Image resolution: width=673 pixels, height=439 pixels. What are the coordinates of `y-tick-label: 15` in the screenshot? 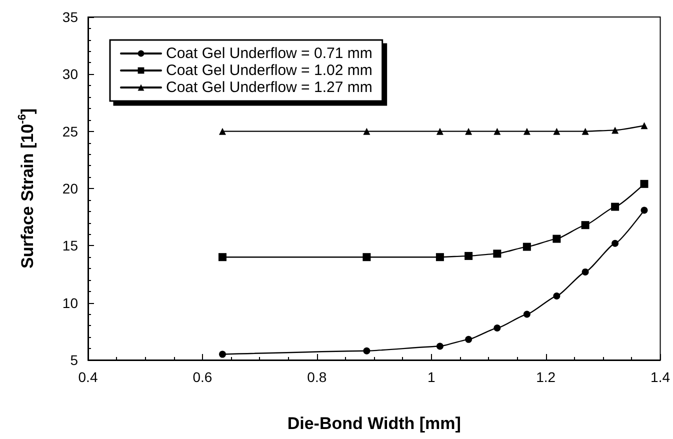 It's located at (70, 246).